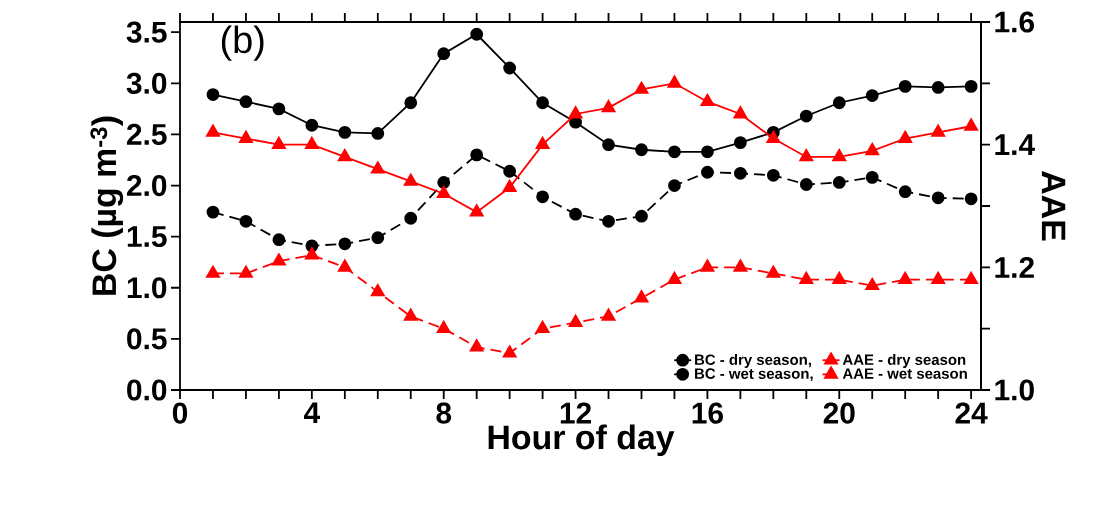 This screenshot has width=1115, height=515. What do you see at coordinates (971, 413) in the screenshot?
I see `x-tick-label: 24` at bounding box center [971, 413].